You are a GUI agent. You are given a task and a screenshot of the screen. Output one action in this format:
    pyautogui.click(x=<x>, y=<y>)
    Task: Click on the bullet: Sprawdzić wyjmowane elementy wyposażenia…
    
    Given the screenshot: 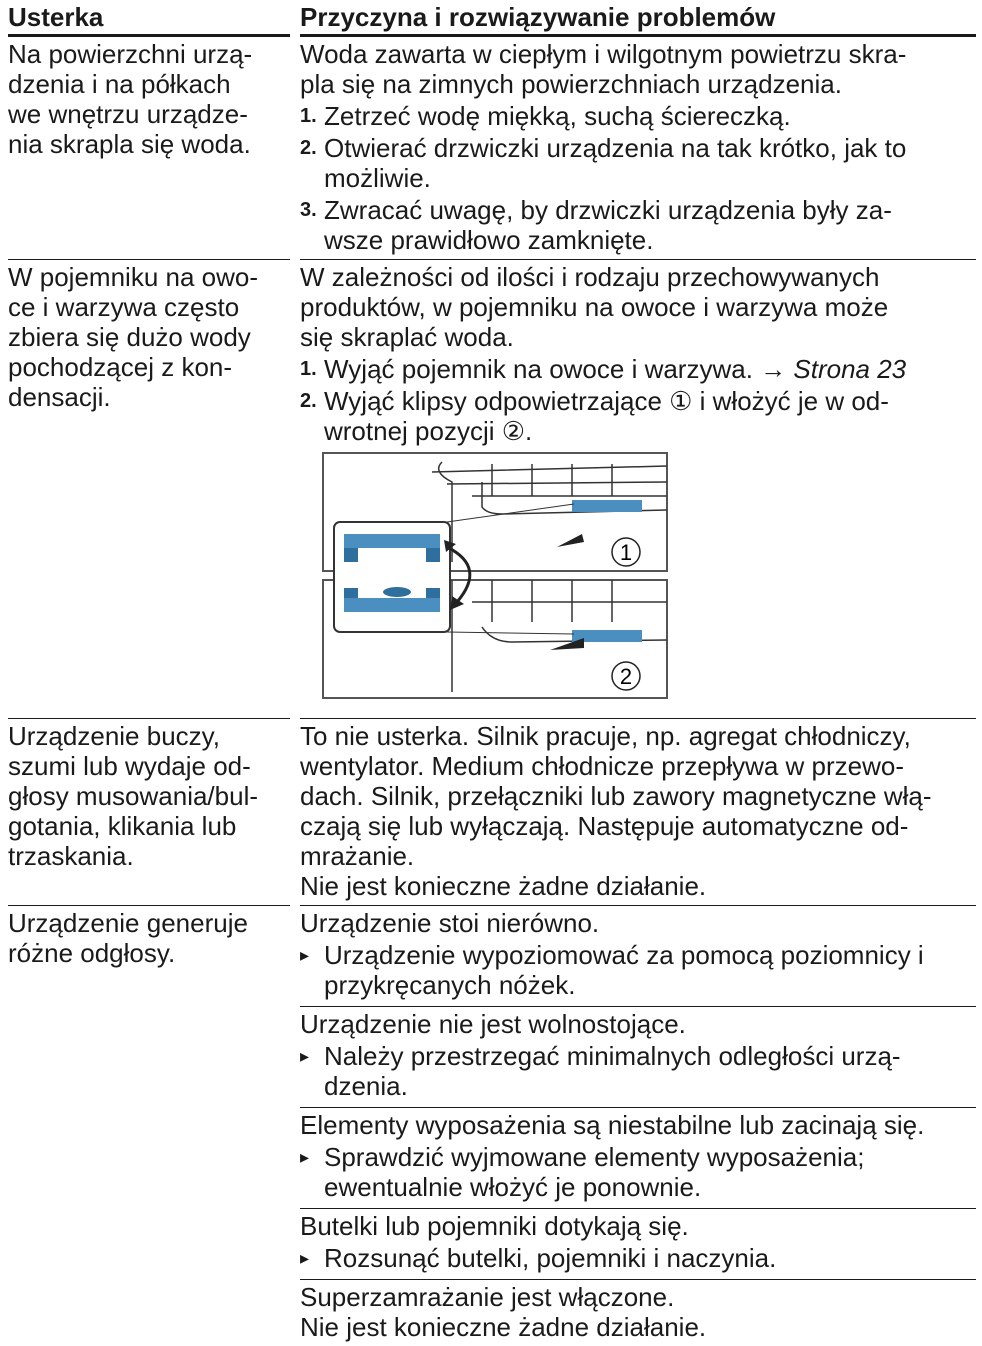 What is the action you would take?
    pyautogui.click(x=638, y=1172)
    